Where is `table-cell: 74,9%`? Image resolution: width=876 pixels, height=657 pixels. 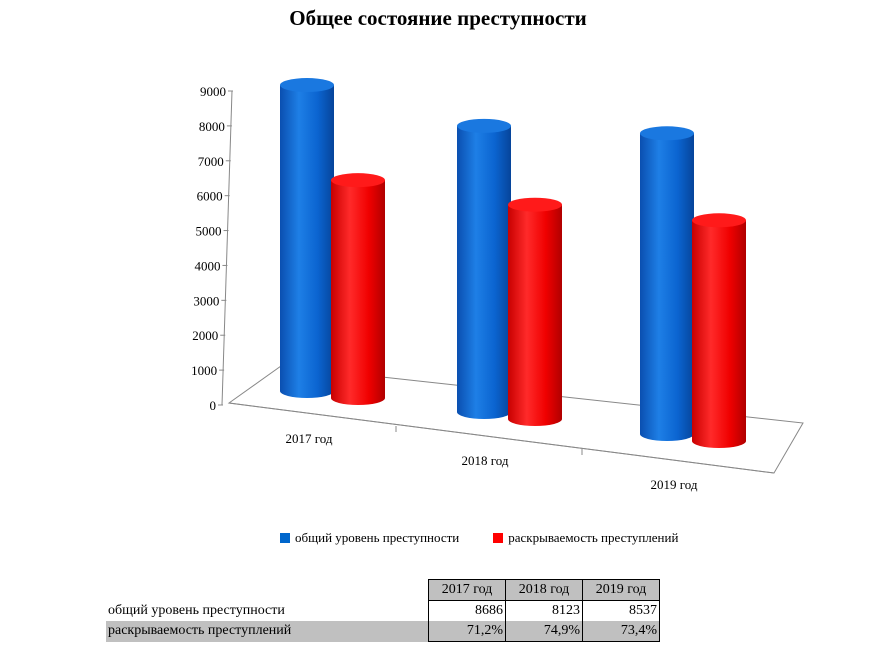 table-cell: 74,9% is located at coordinates (544, 631).